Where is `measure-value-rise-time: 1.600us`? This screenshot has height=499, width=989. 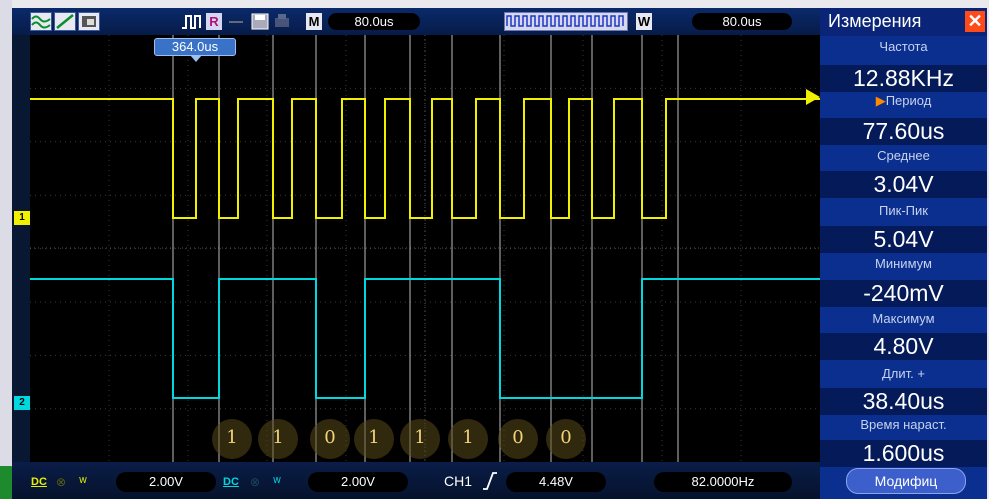
measure-value-rise-time: 1.600us is located at coordinates (903, 453).